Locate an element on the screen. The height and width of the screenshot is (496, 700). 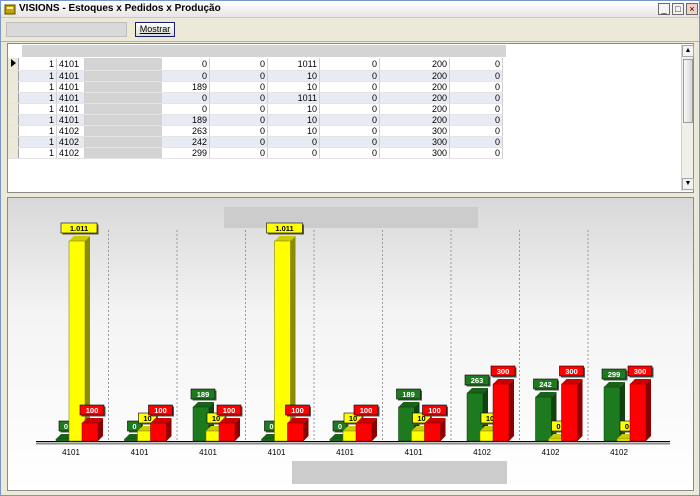
scroll-up-arrow-icon: ▲ is located at coordinates (688, 51).